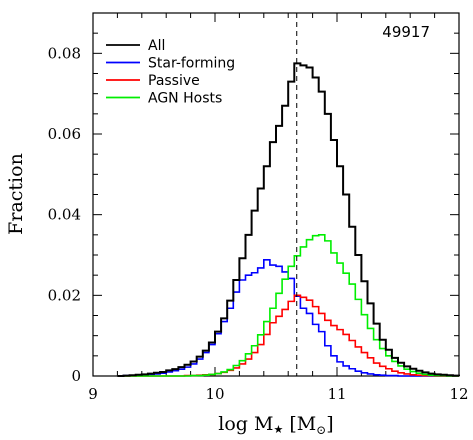 The image size is (473, 440). What do you see at coordinates (93, 394) in the screenshot?
I see `x-tick-label: 9` at bounding box center [93, 394].